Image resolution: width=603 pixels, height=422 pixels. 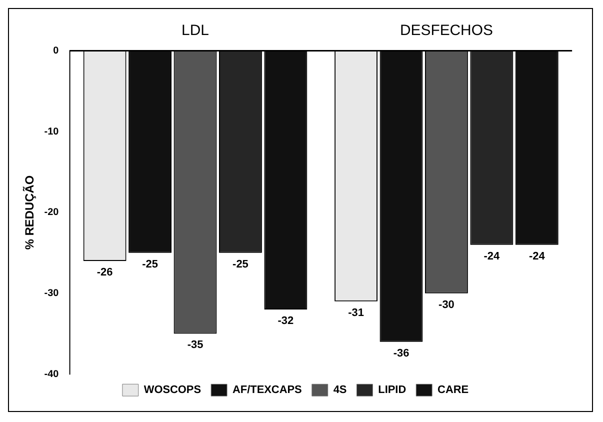 What do you see at coordinates (52, 132) in the screenshot?
I see `y-tick-label: -10` at bounding box center [52, 132].